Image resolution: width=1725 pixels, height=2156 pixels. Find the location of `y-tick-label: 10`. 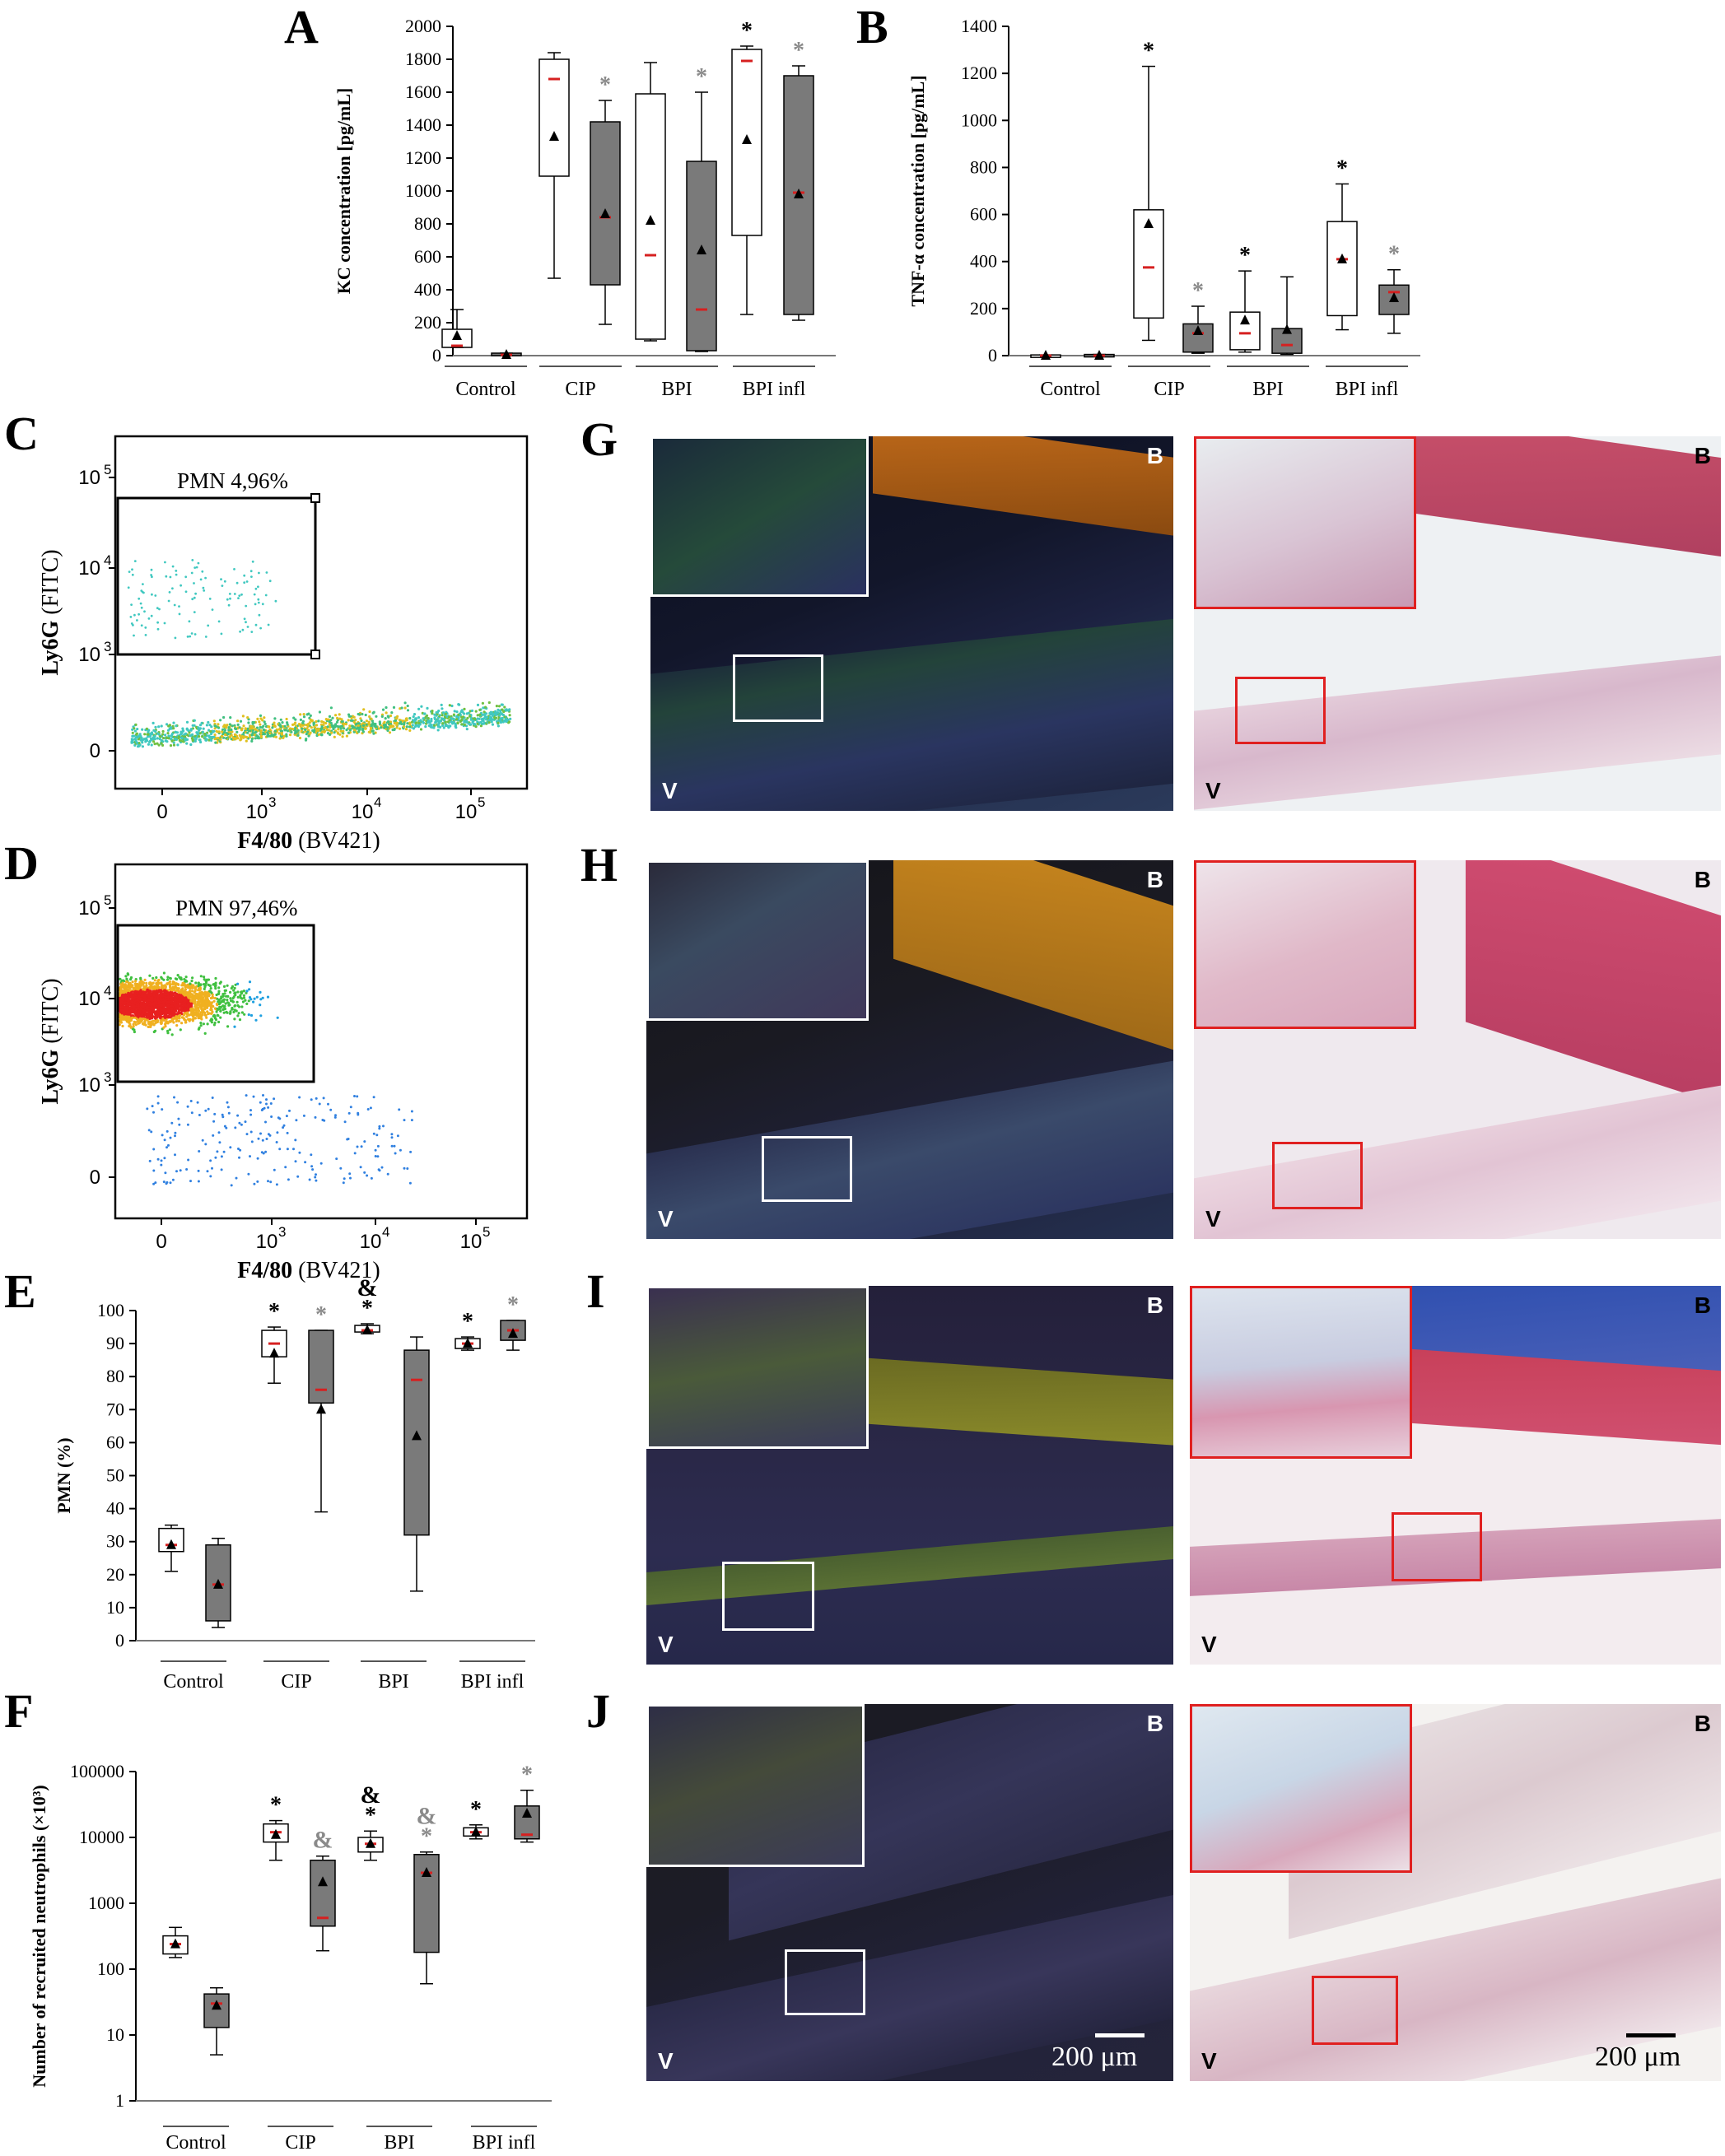

y-tick-label: 10 is located at coordinates (89, 568).